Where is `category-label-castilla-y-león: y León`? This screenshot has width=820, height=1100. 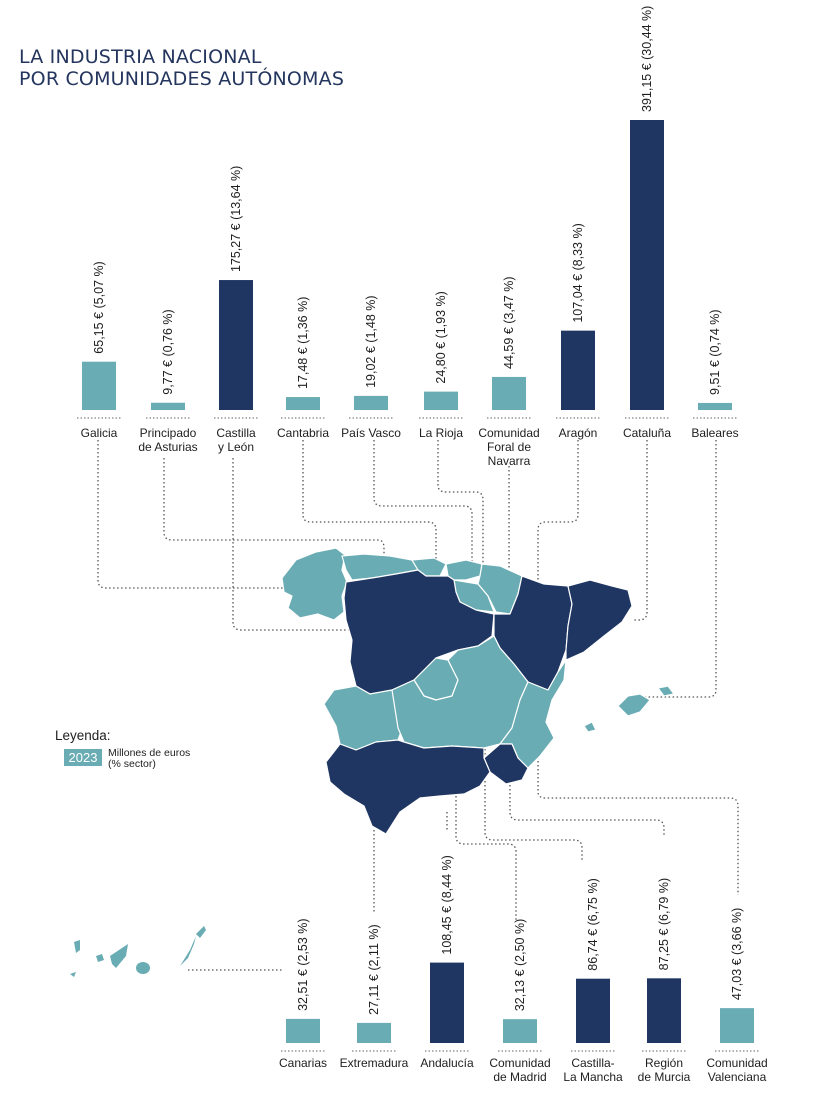 category-label-castilla-y-león: y León is located at coordinates (236, 447).